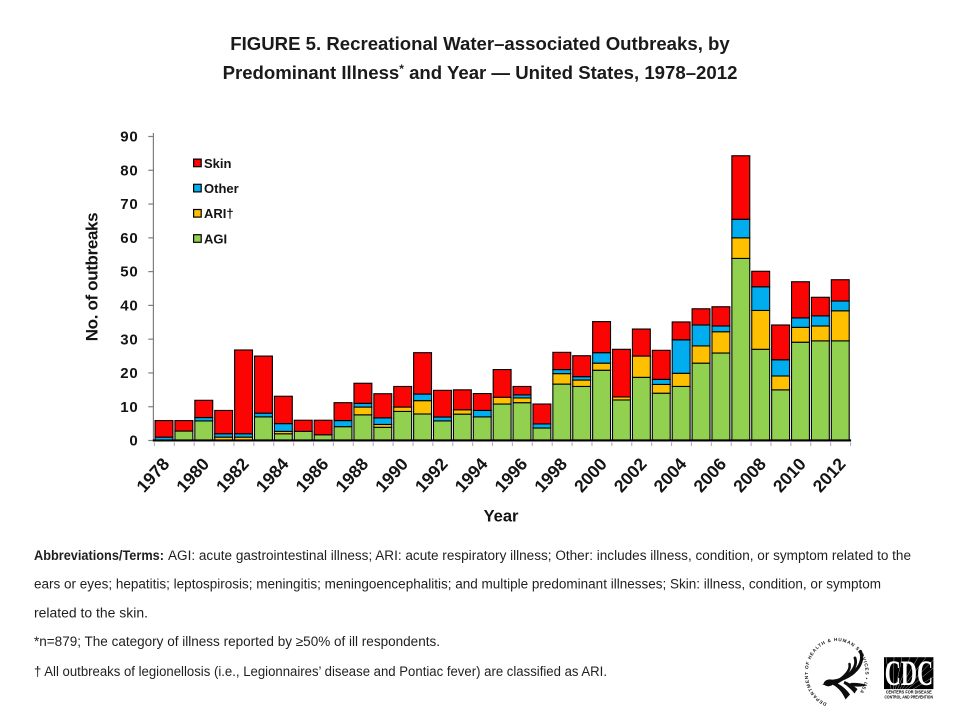 The image size is (960, 720). What do you see at coordinates (91, 613) in the screenshot?
I see `svg-text: related to the skin.` at bounding box center [91, 613].